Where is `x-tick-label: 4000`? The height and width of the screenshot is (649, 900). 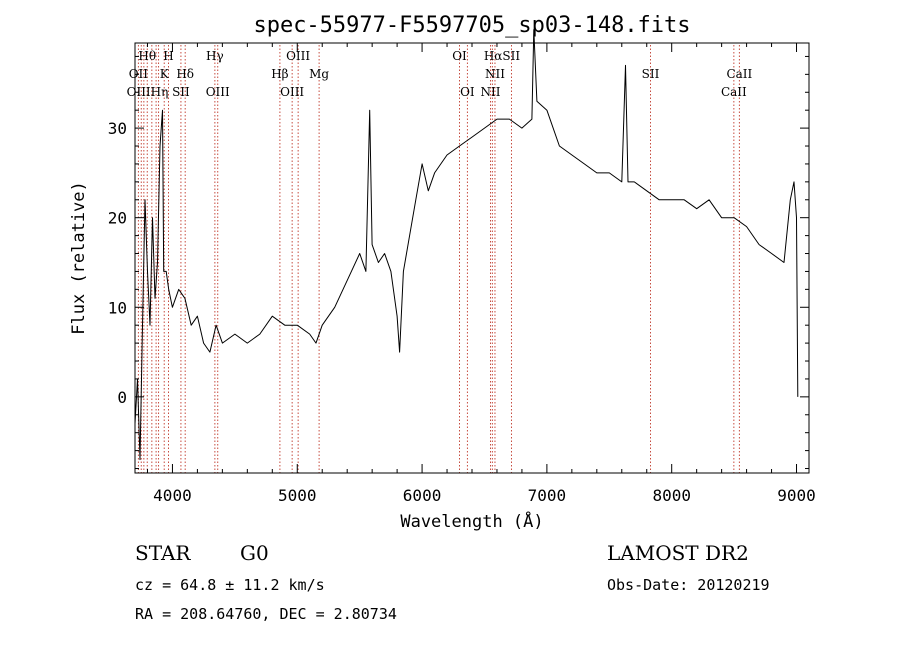 x-tick-label: 4000 is located at coordinates (172, 495).